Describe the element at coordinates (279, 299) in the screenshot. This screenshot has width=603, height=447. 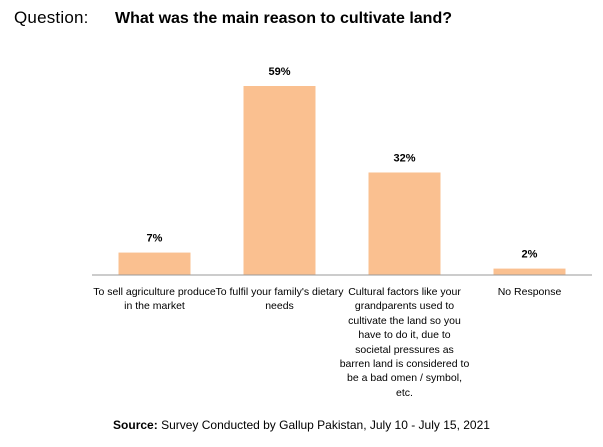
I see `category-label: To fulfil your family's dietary needs` at that location.